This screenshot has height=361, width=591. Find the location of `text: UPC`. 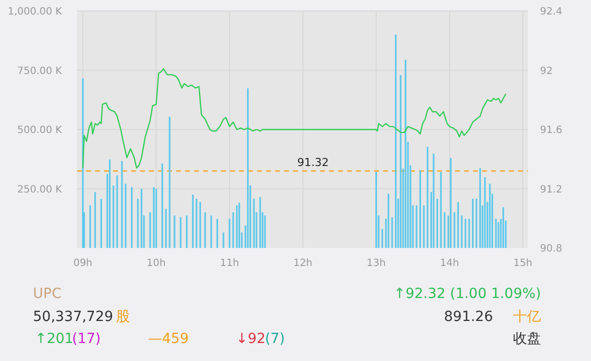

text: UPC is located at coordinates (47, 294).